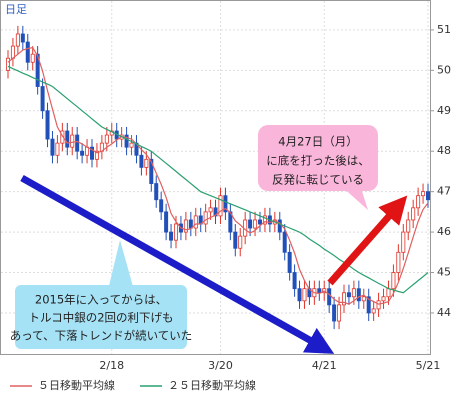 The image size is (476, 402). Describe the element at coordinates (444, 191) in the screenshot. I see `y-tick-label: 47` at that location.